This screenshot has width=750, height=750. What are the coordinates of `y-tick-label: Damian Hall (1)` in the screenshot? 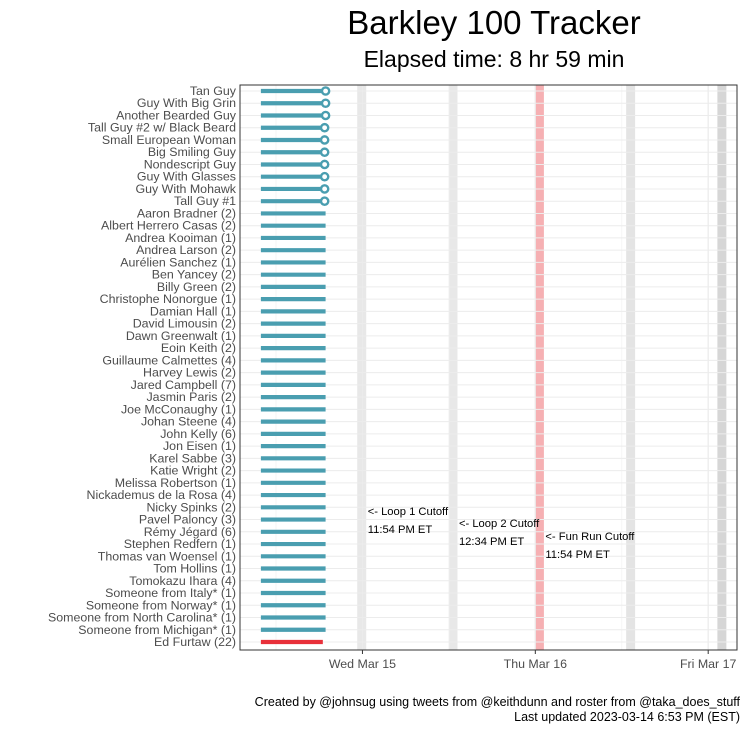 It's located at (193, 311).